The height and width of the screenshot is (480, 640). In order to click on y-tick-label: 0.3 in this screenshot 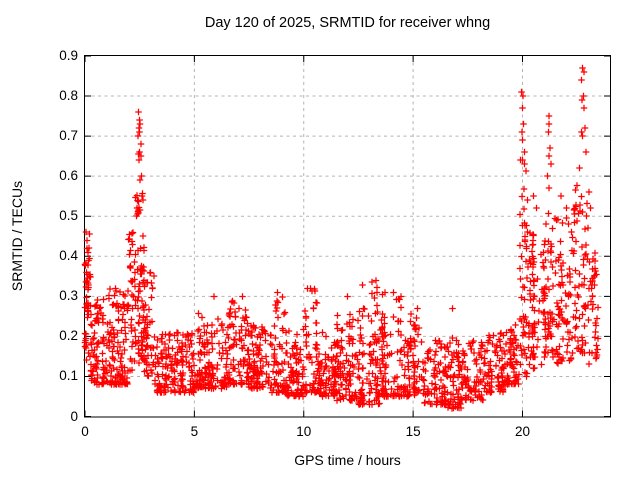, I will do `click(68, 296)`.